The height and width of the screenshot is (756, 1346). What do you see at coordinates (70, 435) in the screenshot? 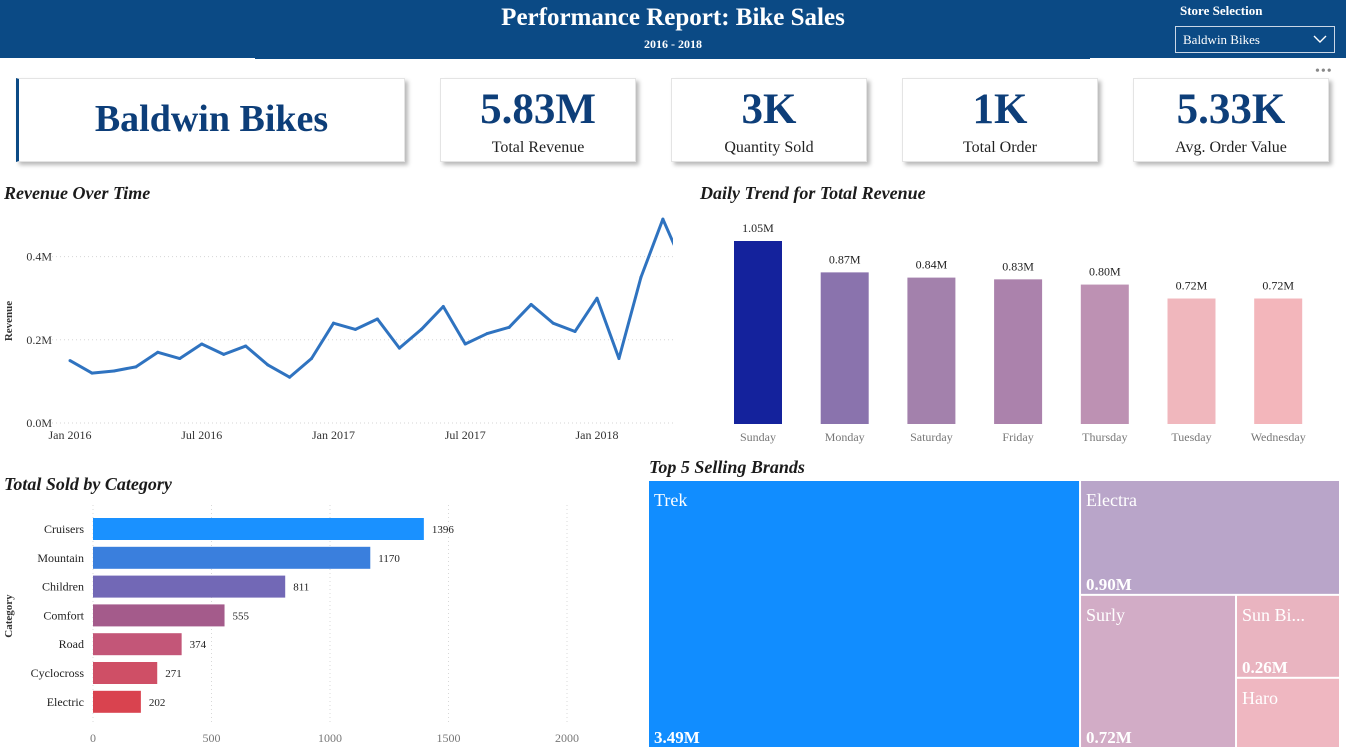
I see `x-tick-label: Jan 2016` at bounding box center [70, 435].